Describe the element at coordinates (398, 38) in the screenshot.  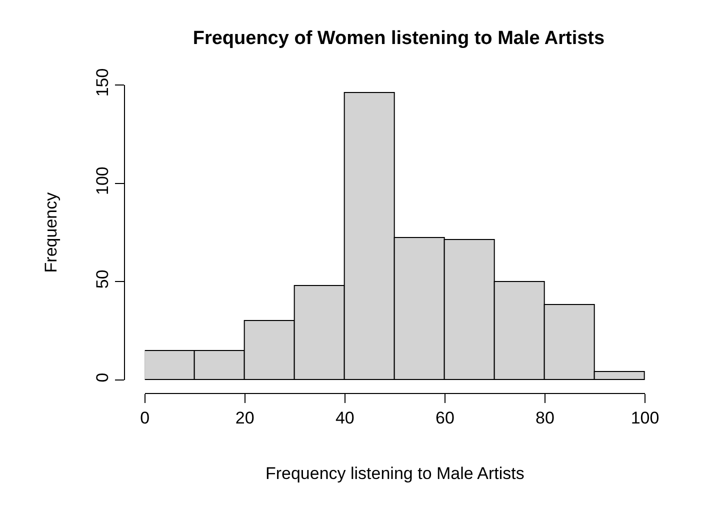
I see `chart-title: Frequency of Women listening to Male Artists` at that location.